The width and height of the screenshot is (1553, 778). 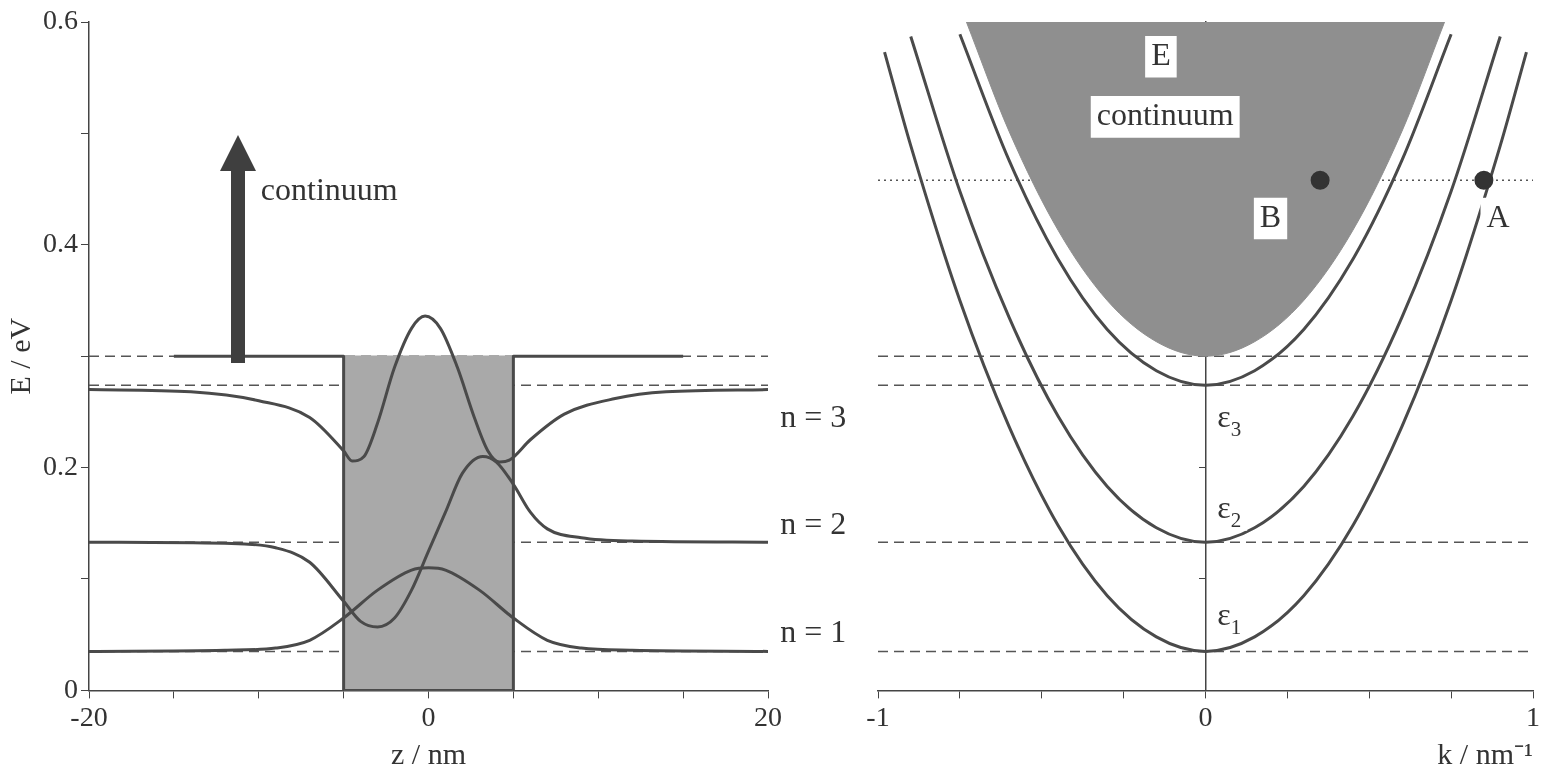 I want to click on annotation: B, so click(x=1270, y=215).